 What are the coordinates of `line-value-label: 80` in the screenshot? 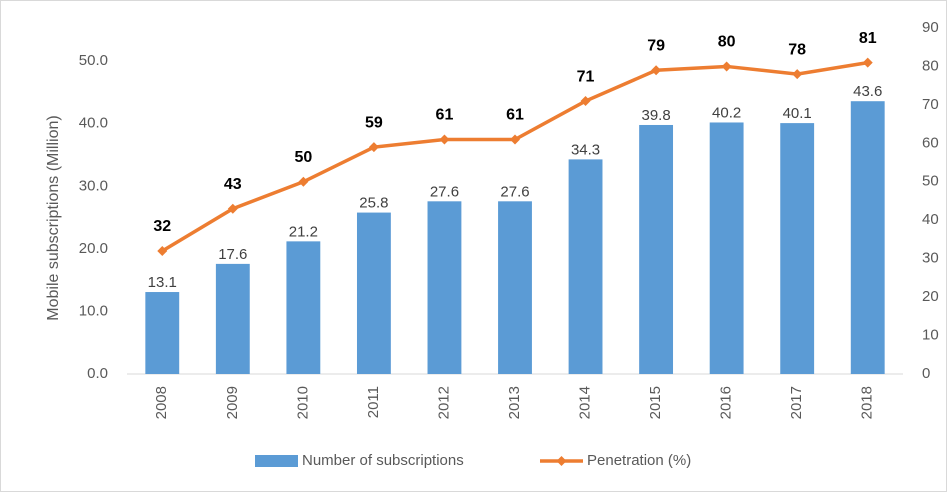 It's located at (727, 42).